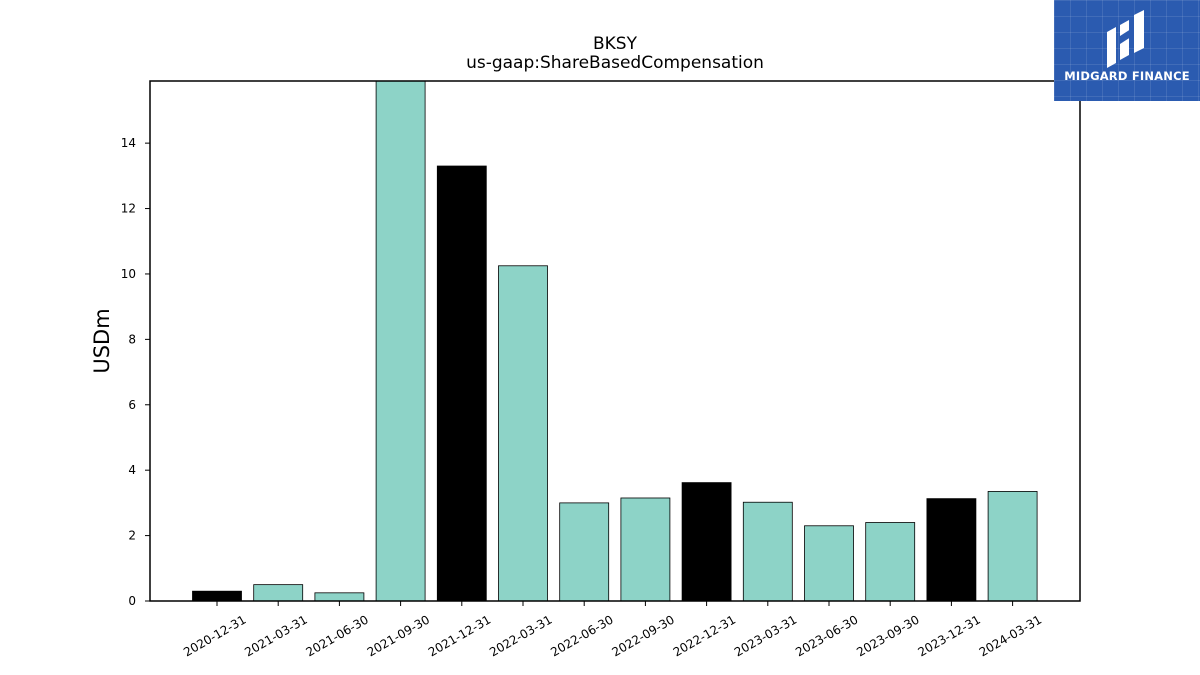 The height and width of the screenshot is (675, 1200). I want to click on y-axis: 0 2 4 6 8 10 12 14, so click(135, 372).